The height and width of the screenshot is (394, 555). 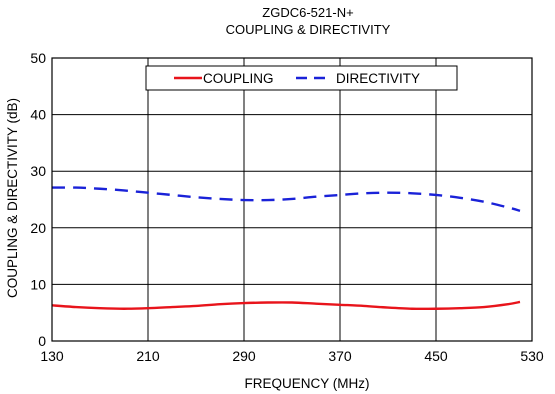 I want to click on series-line-coupling, so click(x=286, y=305).